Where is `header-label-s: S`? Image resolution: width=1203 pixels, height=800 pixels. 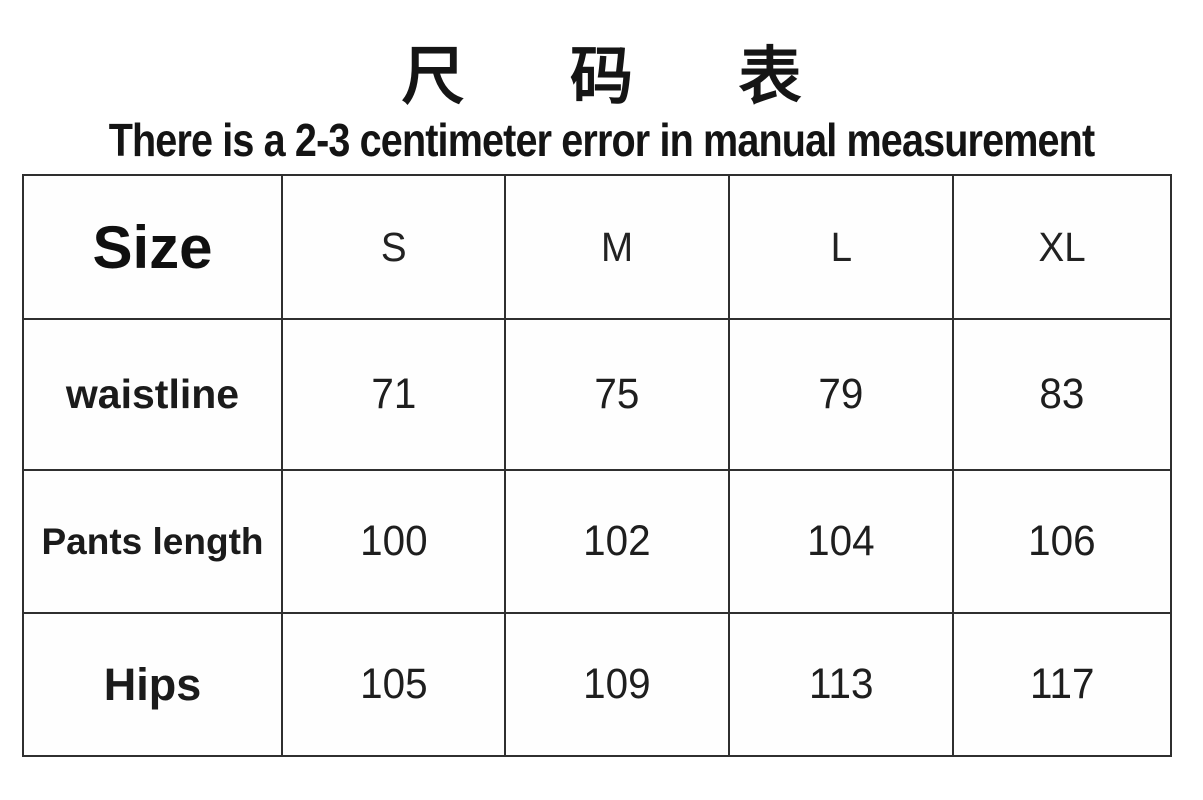
header-label-s: S is located at coordinates (393, 246).